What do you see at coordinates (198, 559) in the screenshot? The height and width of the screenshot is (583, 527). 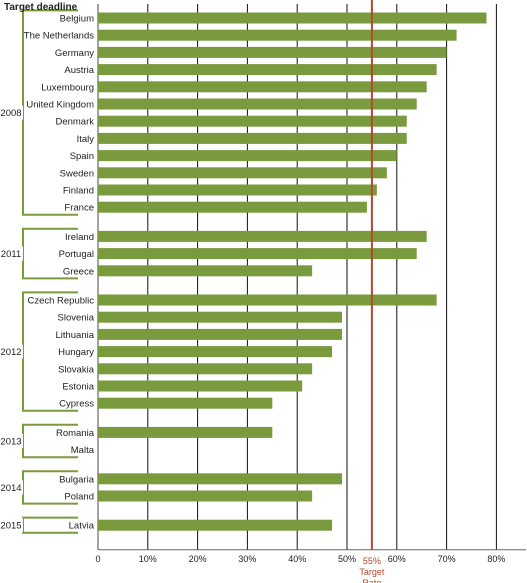 I see `x-tick-label: 20%` at bounding box center [198, 559].